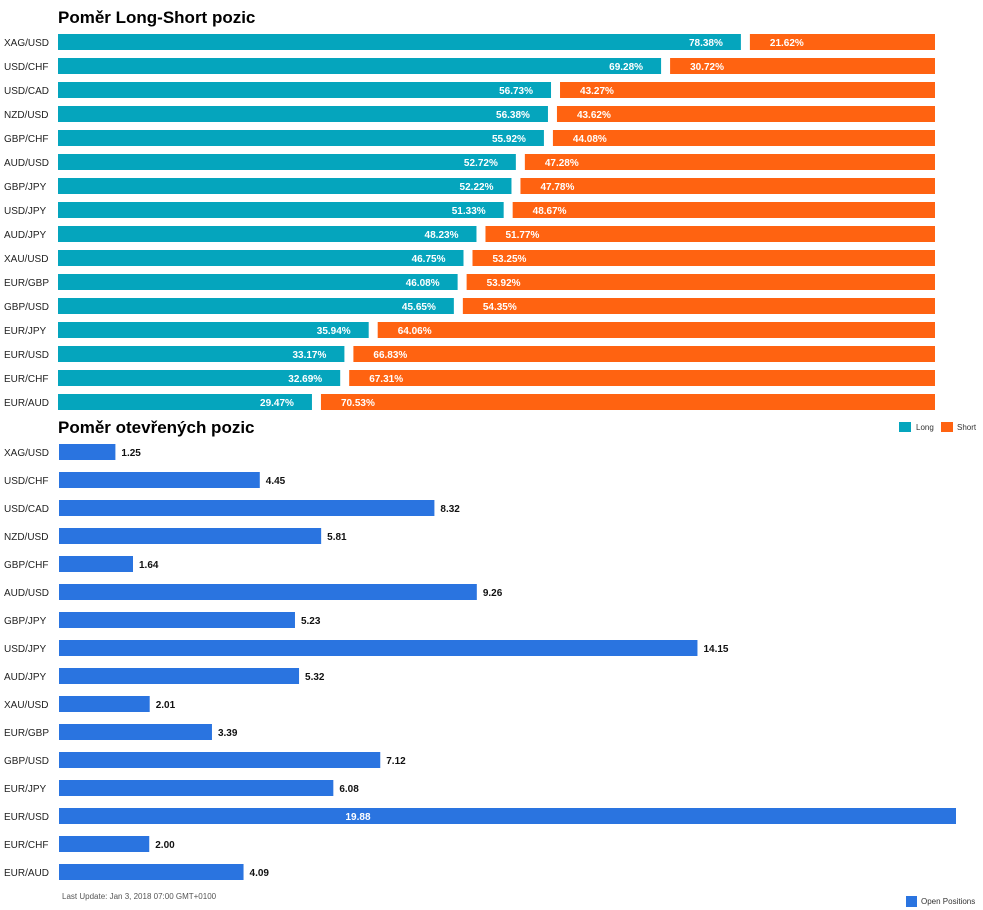 Image resolution: width=983 pixels, height=910 pixels. I want to click on open-positions-bar-gbp-jpy, so click(177, 620).